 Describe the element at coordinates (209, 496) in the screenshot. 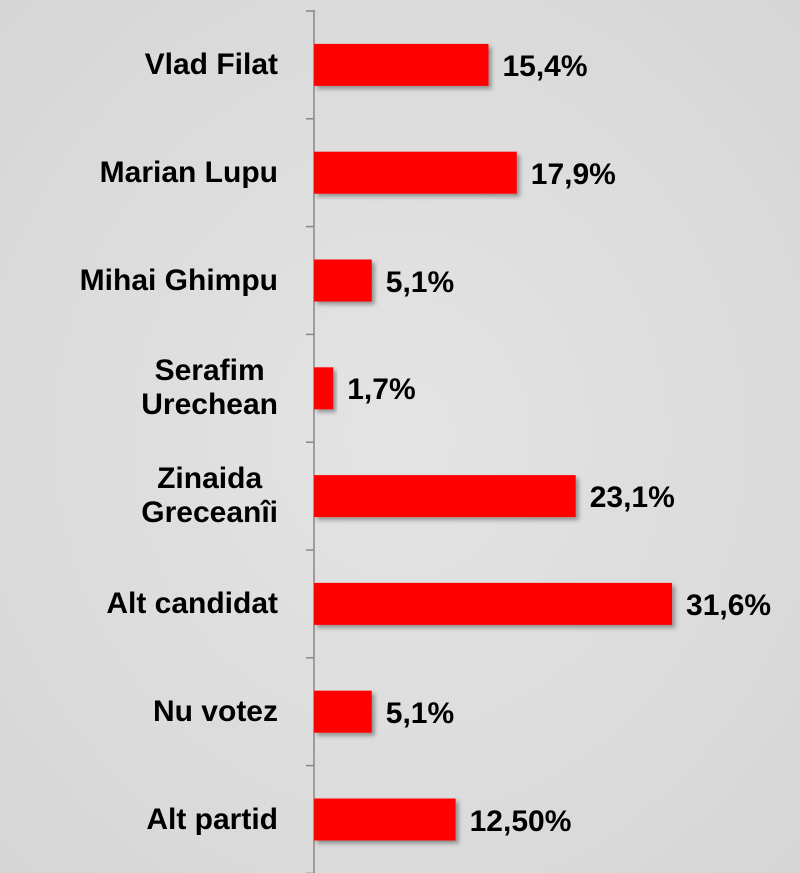

I see `category-label: Zinaida Greceanîi` at that location.